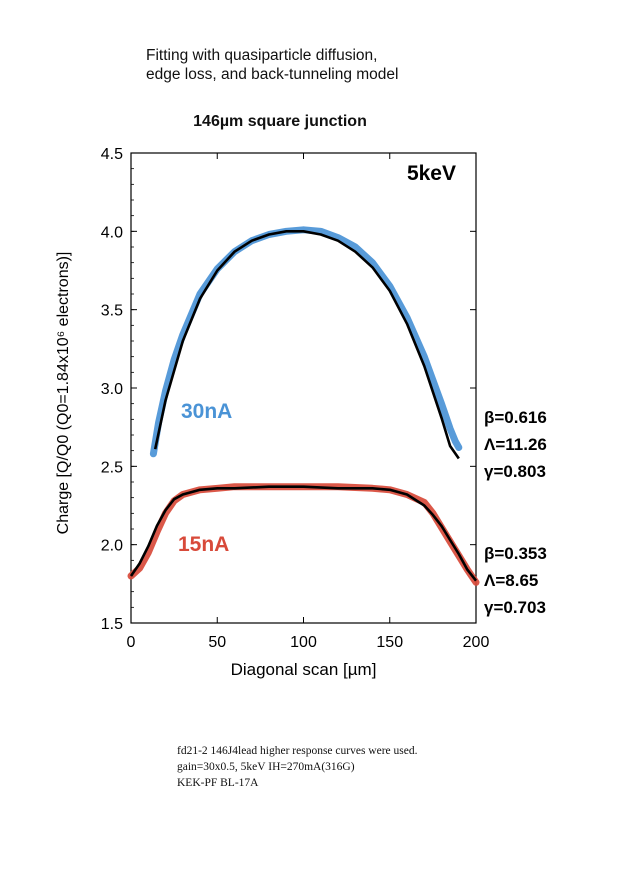  What do you see at coordinates (515, 607) in the screenshot?
I see `fit-param-15nA-2: γ=0.703` at bounding box center [515, 607].